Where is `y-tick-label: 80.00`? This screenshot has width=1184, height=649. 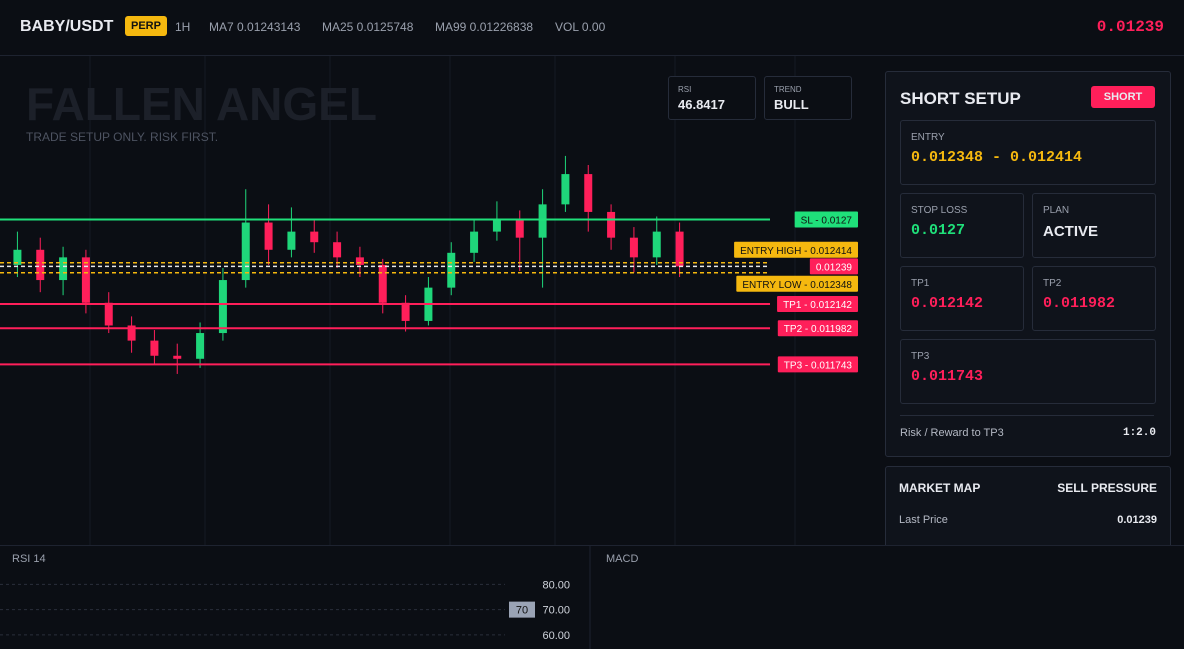 y-tick-label: 80.00 is located at coordinates (556, 585).